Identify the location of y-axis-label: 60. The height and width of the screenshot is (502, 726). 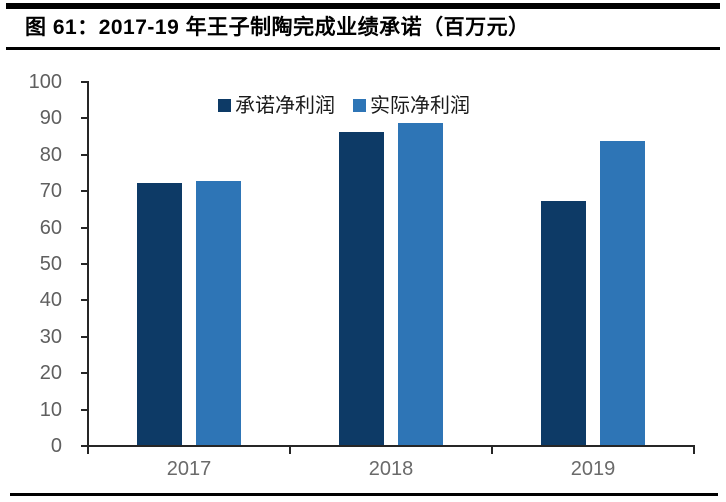
(50, 227).